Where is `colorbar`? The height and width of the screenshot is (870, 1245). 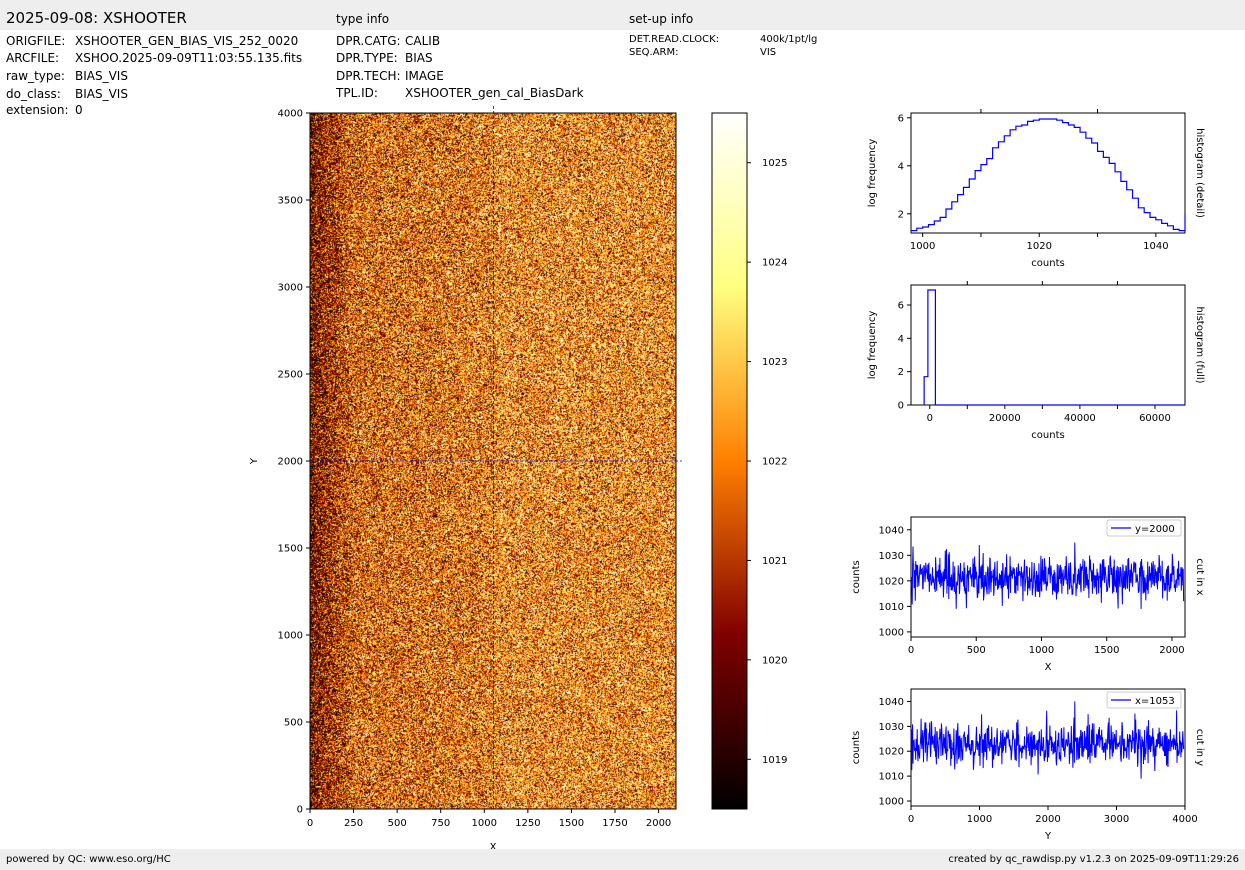 colorbar is located at coordinates (729, 461).